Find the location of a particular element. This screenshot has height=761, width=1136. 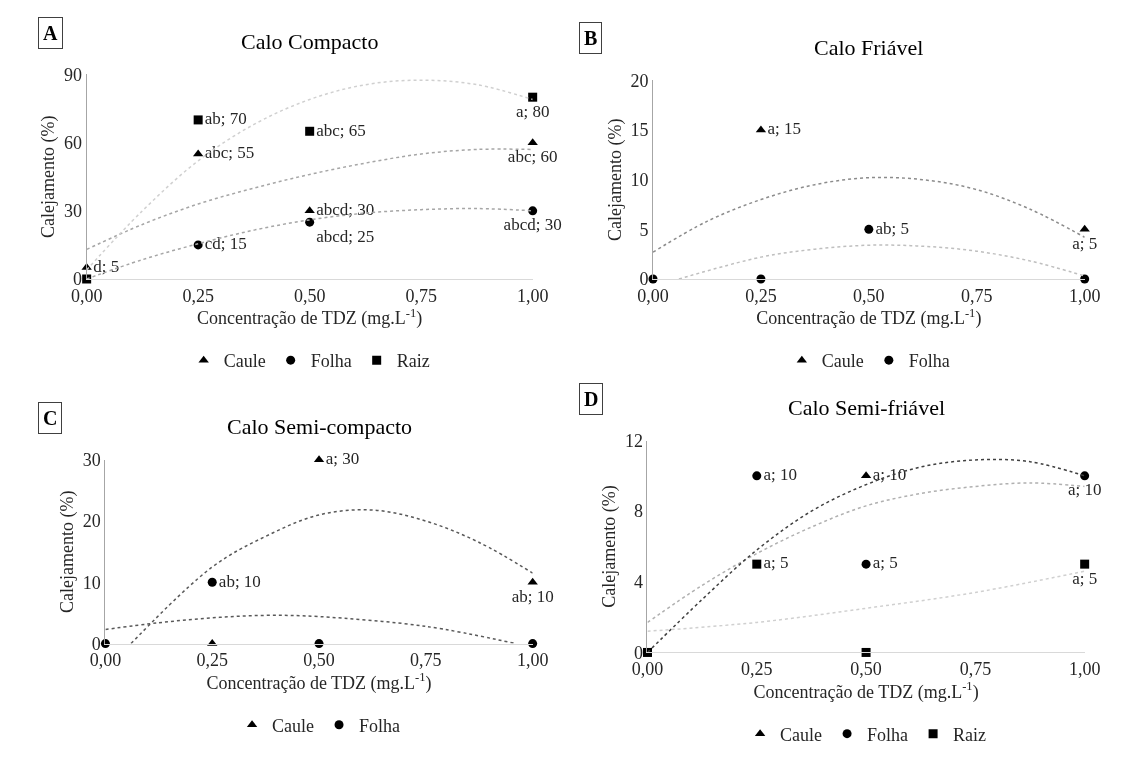

chart-title: Calo Semi-compacto is located at coordinates (320, 426).